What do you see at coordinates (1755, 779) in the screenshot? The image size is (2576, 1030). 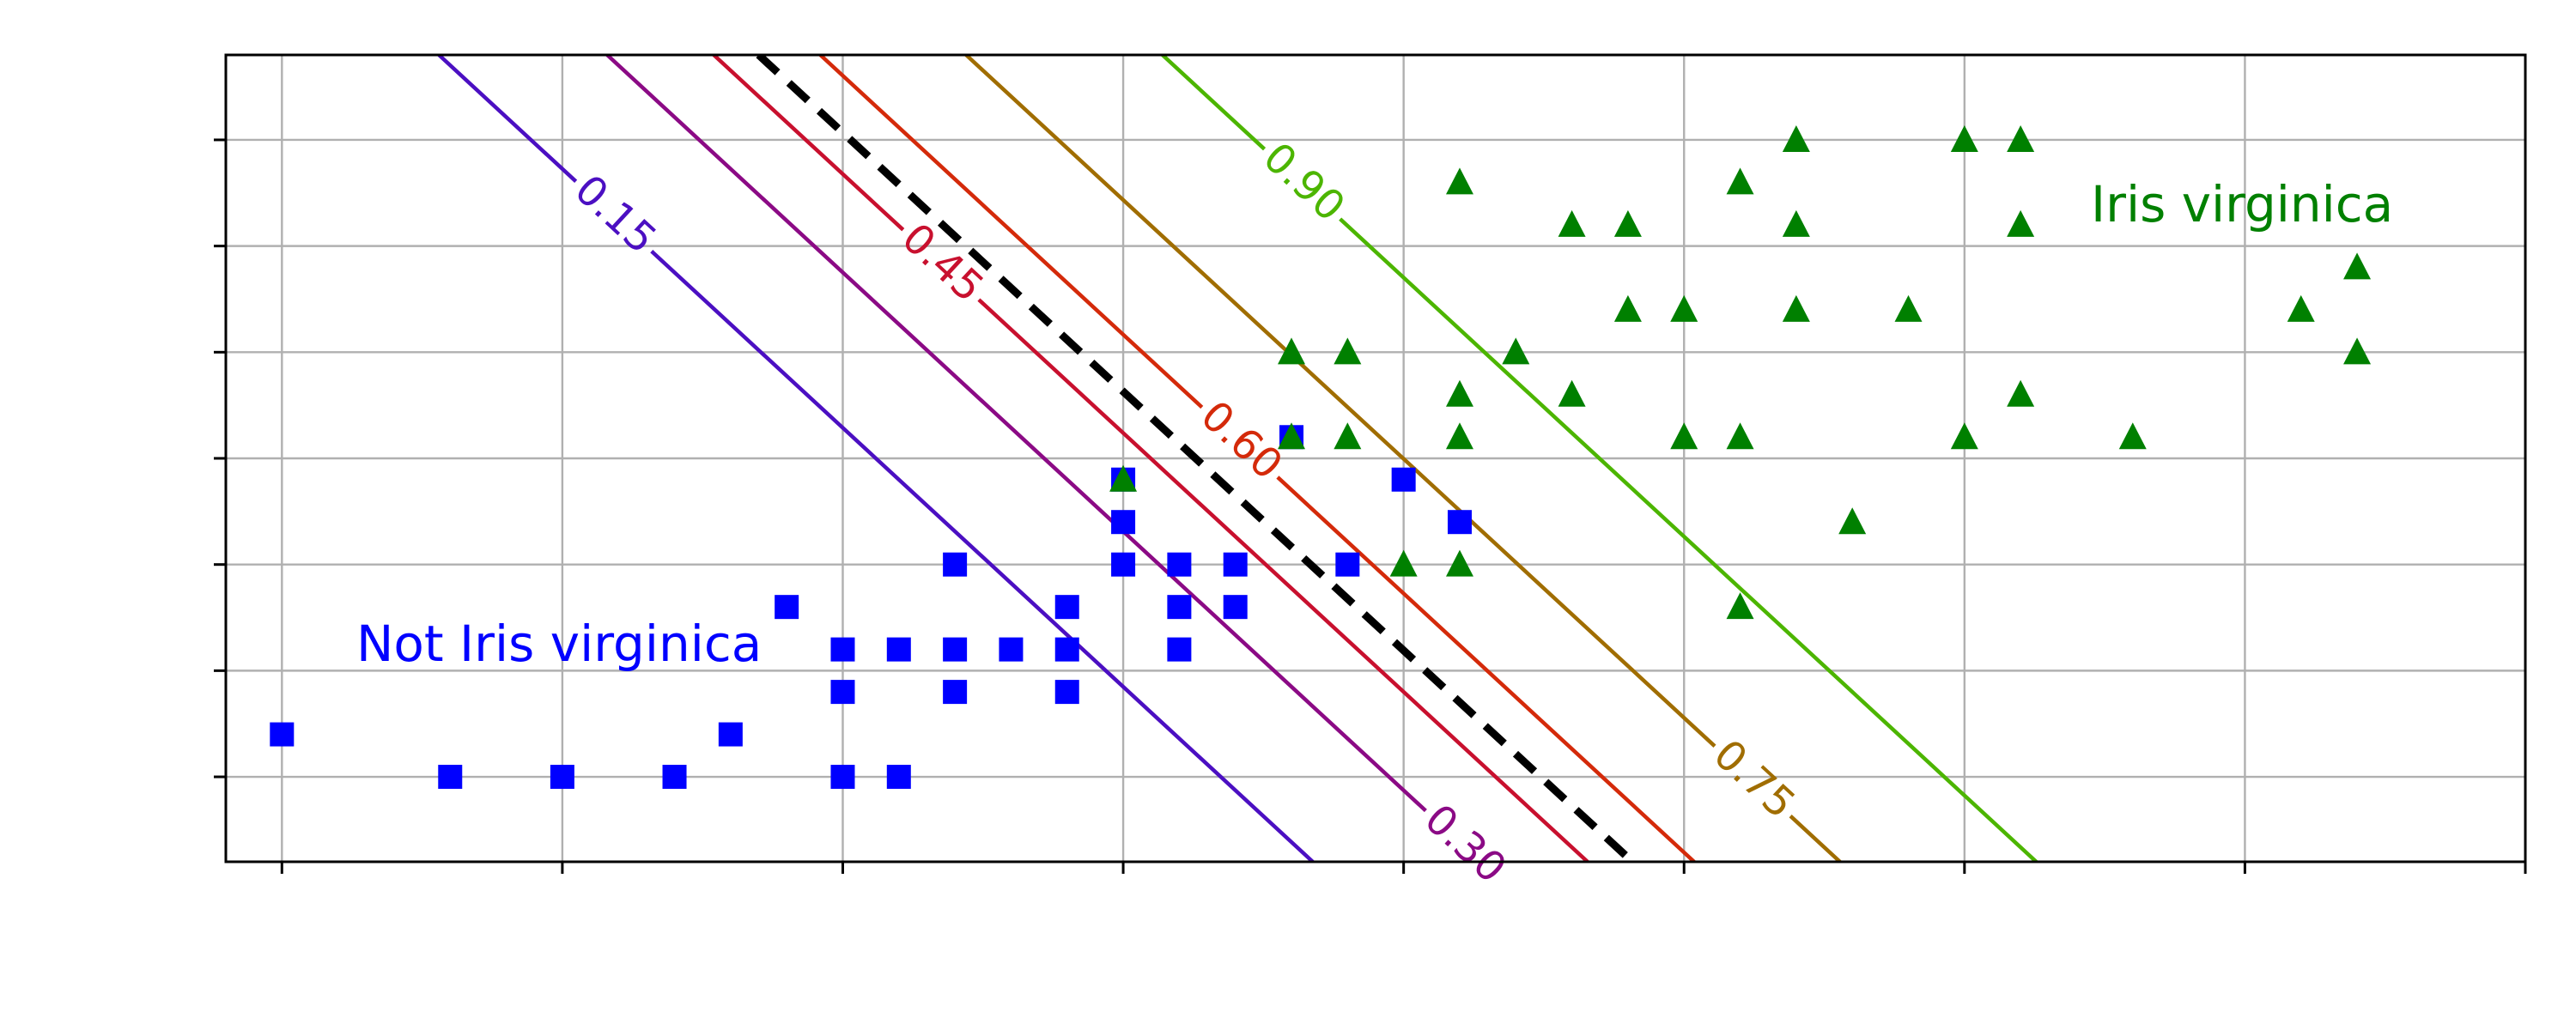 I see `contour-label-0-75: 0.75` at bounding box center [1755, 779].